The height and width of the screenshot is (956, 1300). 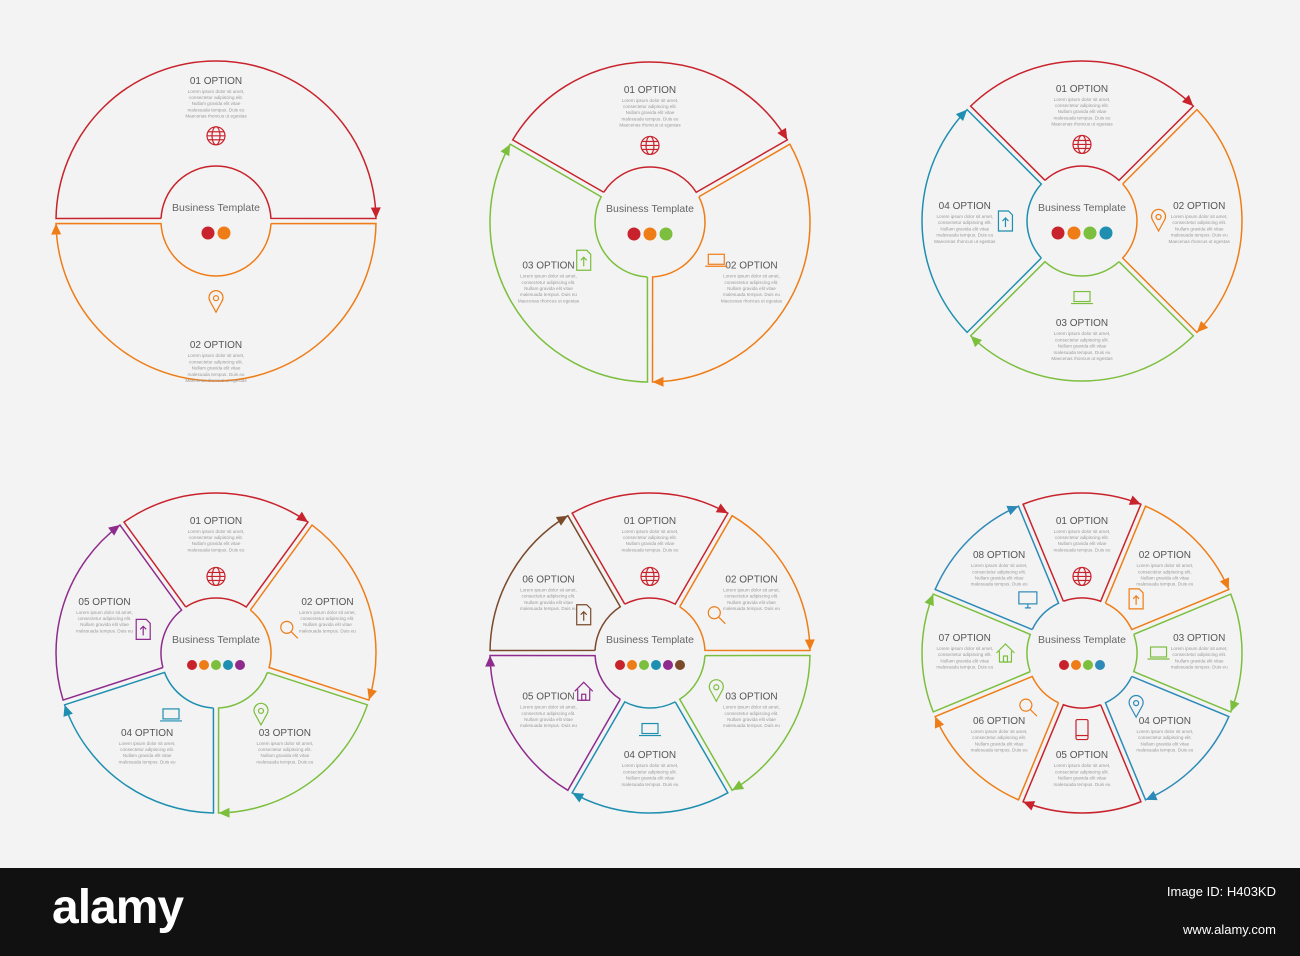 I want to click on magnifier-icon, so click(x=716, y=615).